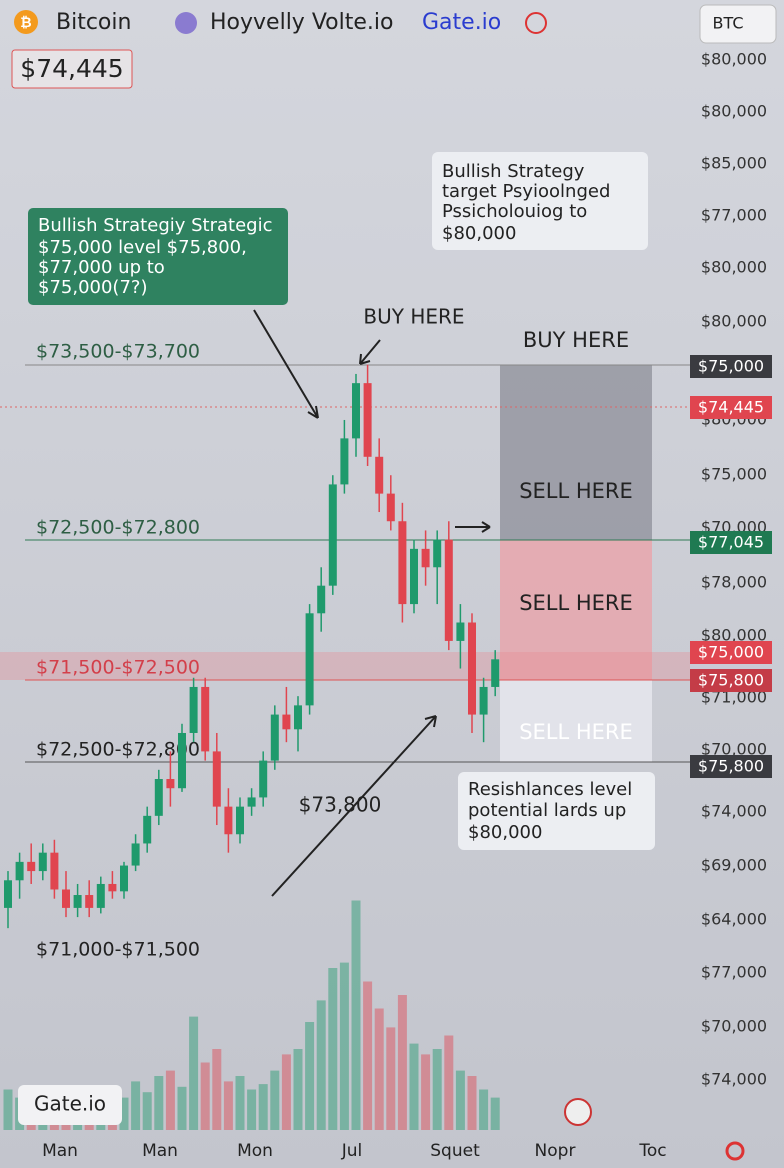  What do you see at coordinates (731, 542) in the screenshot?
I see `price-tag-label: $77,045` at bounding box center [731, 542].